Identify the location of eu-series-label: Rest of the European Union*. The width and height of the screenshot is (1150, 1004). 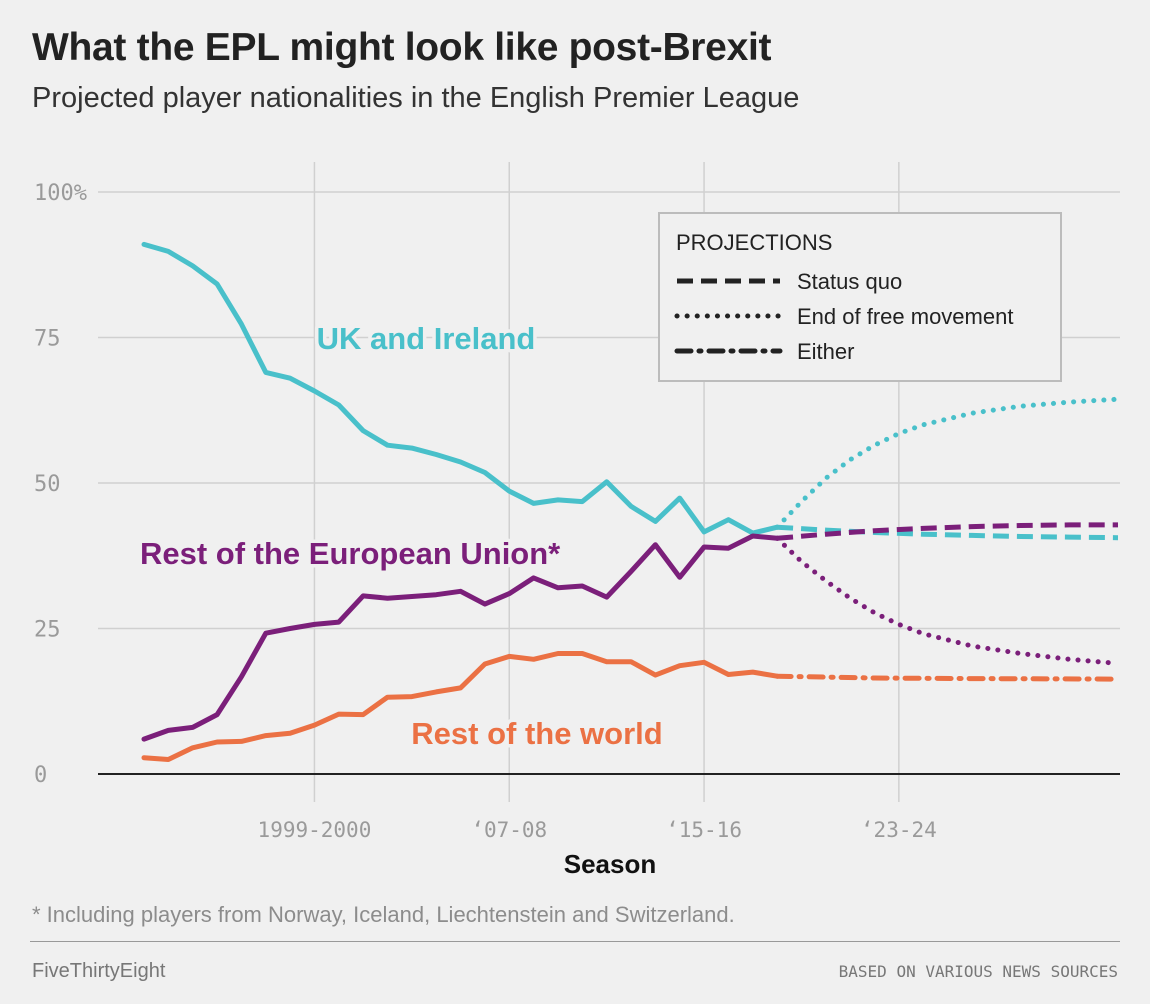
(350, 553).